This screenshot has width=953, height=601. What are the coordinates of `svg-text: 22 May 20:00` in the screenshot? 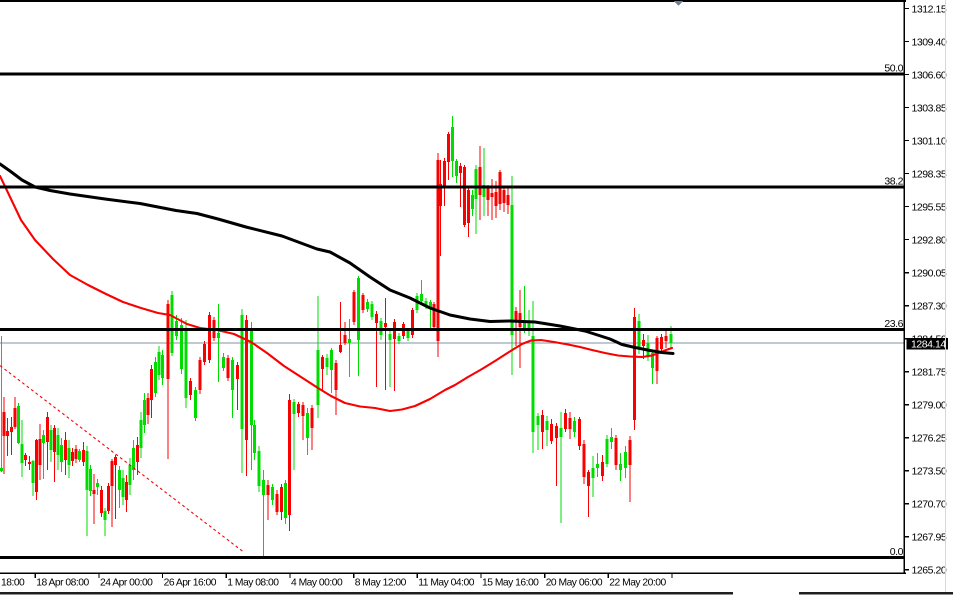 It's located at (637, 583).